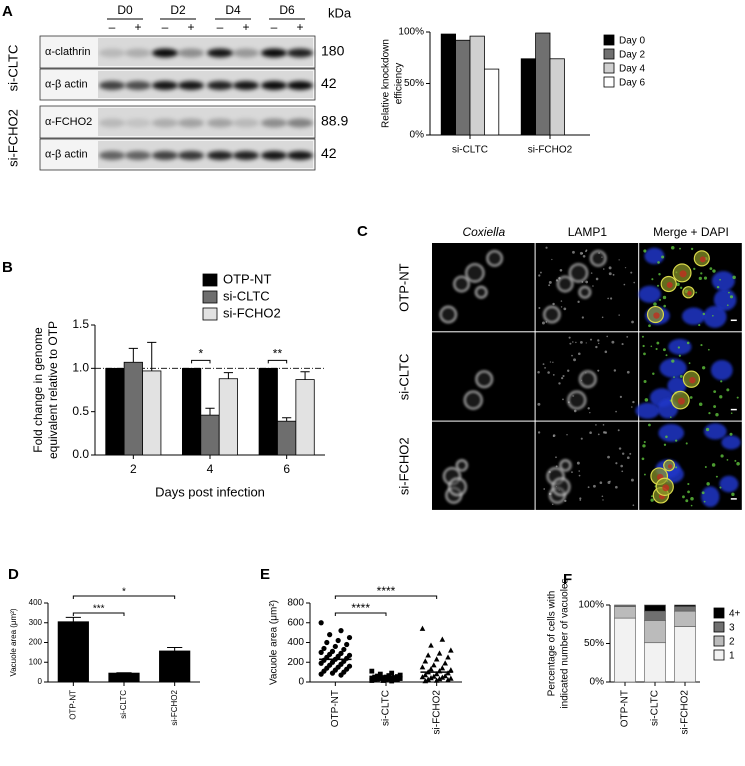 Image resolution: width=745 pixels, height=766 pixels. I want to click on treatment-label: –, so click(220, 27).